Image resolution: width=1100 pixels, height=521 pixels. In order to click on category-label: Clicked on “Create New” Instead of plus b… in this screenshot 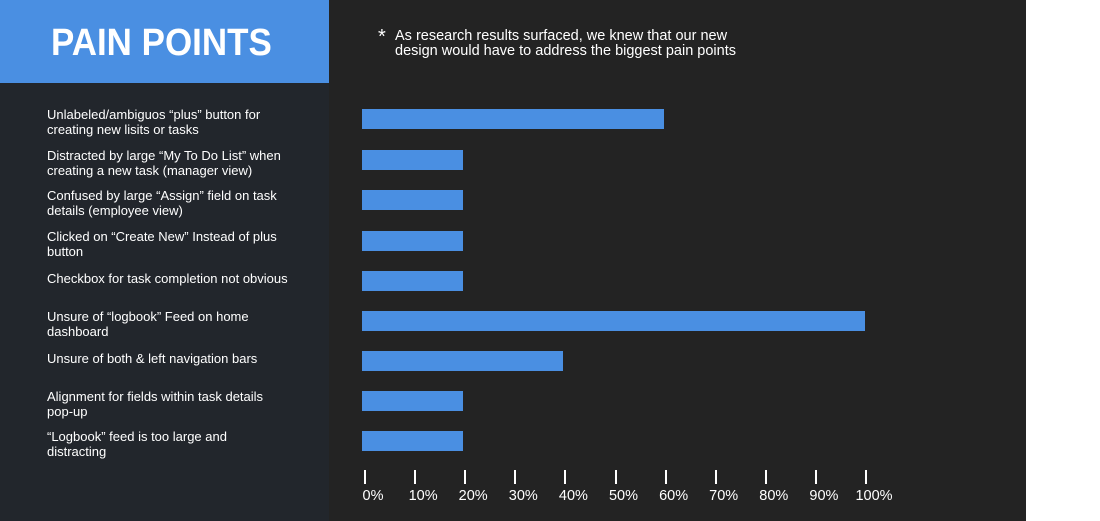, I will do `click(184, 244)`.